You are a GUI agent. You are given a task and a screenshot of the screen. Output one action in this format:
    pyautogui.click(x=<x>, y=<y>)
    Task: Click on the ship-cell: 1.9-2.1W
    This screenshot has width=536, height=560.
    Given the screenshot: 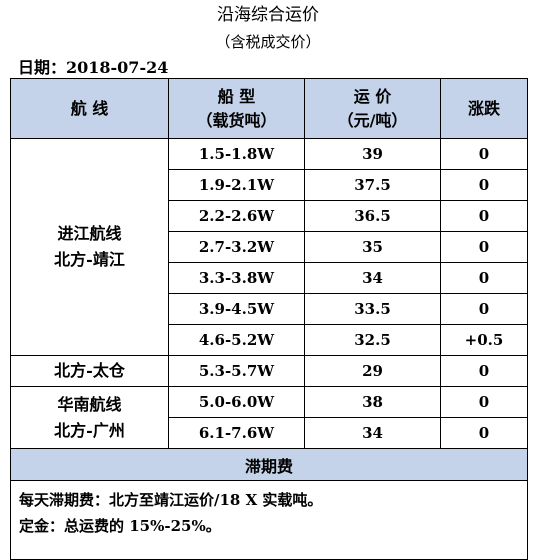 What is the action you would take?
    pyautogui.click(x=236, y=185)
    